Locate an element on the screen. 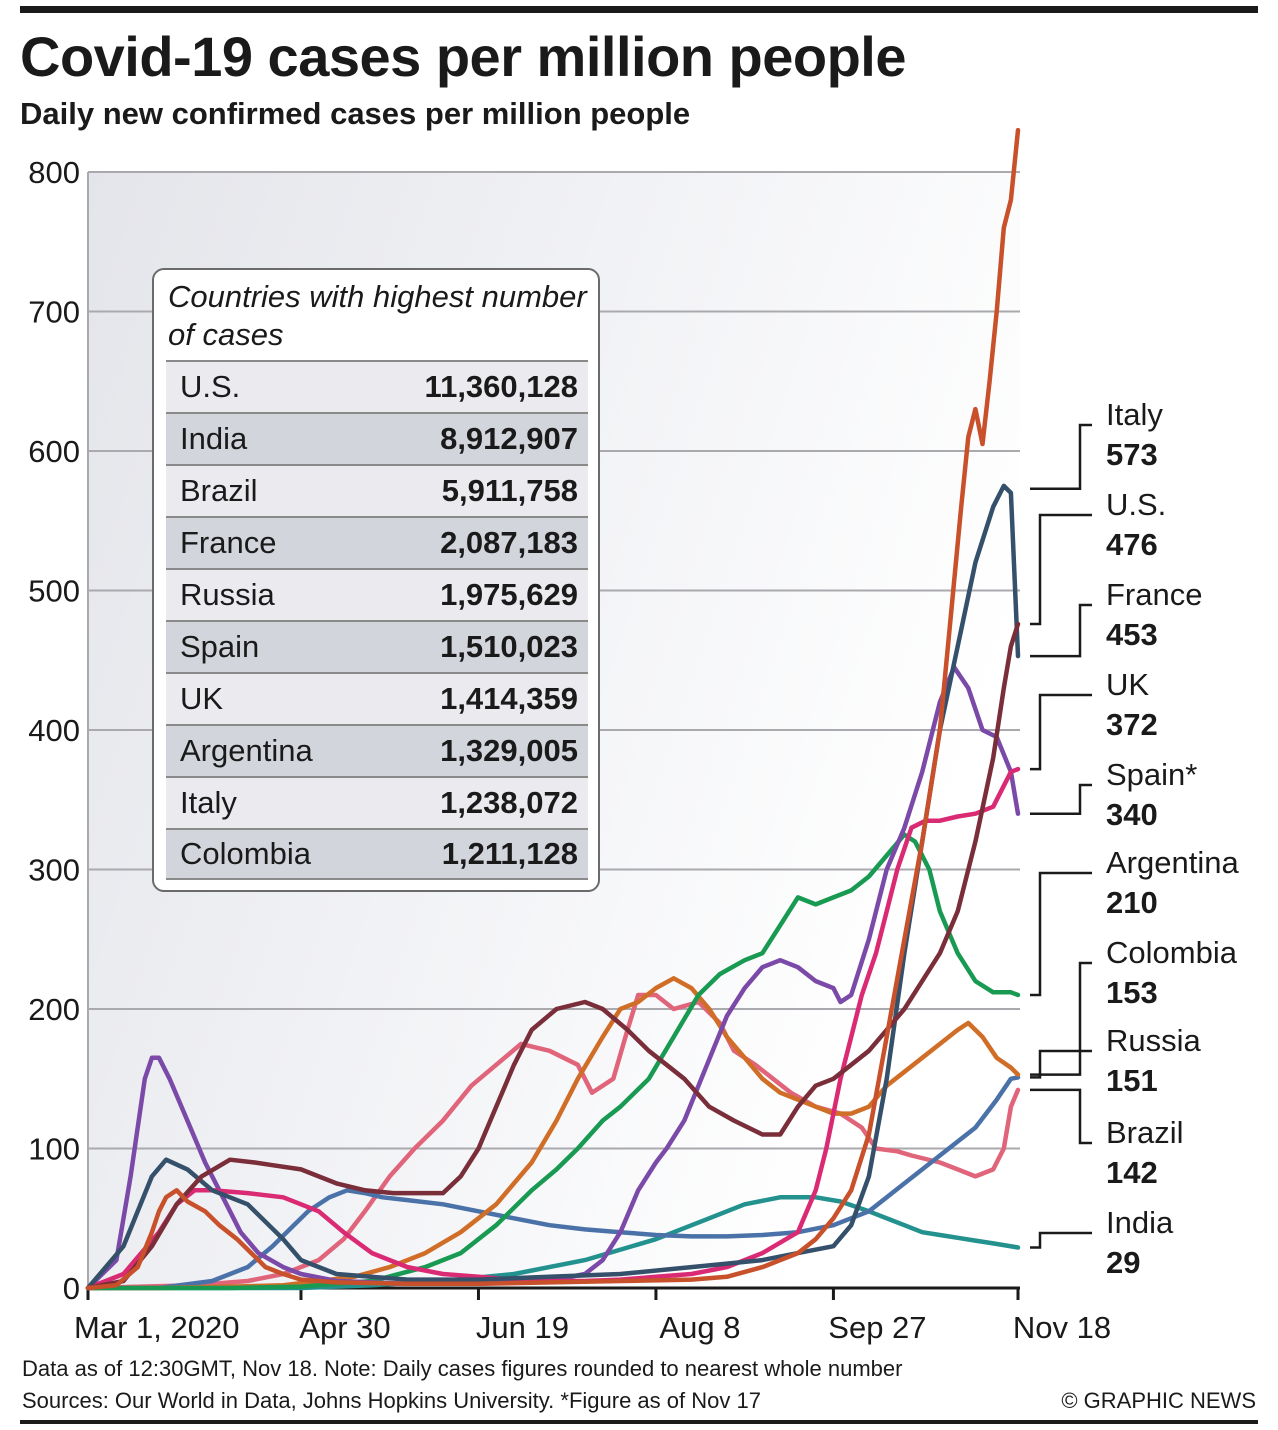 This screenshot has height=1430, width=1278. table-country: Russia is located at coordinates (227, 594).